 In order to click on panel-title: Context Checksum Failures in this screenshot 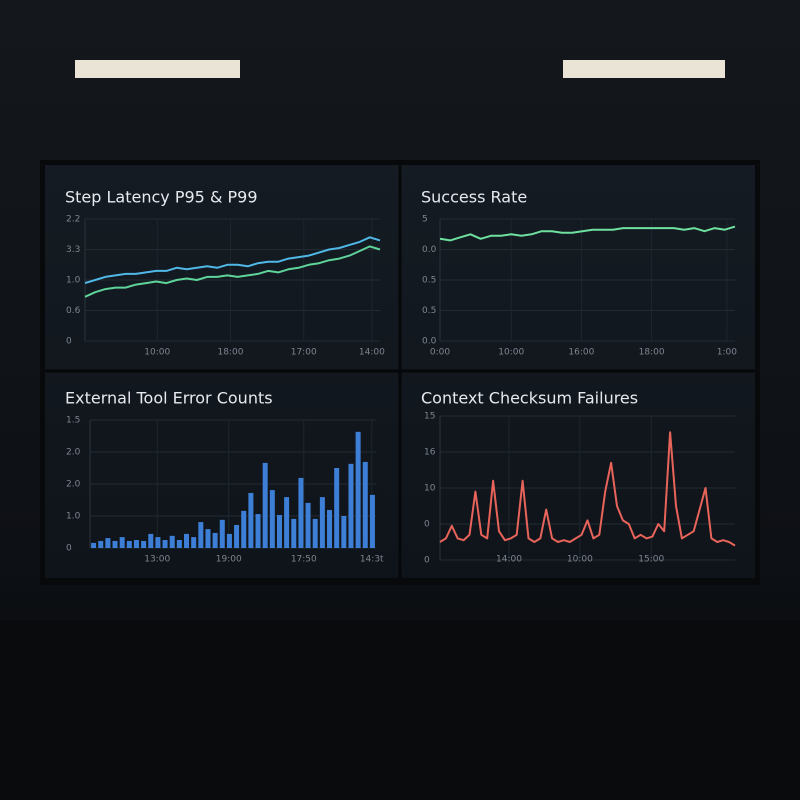, I will do `click(529, 398)`.